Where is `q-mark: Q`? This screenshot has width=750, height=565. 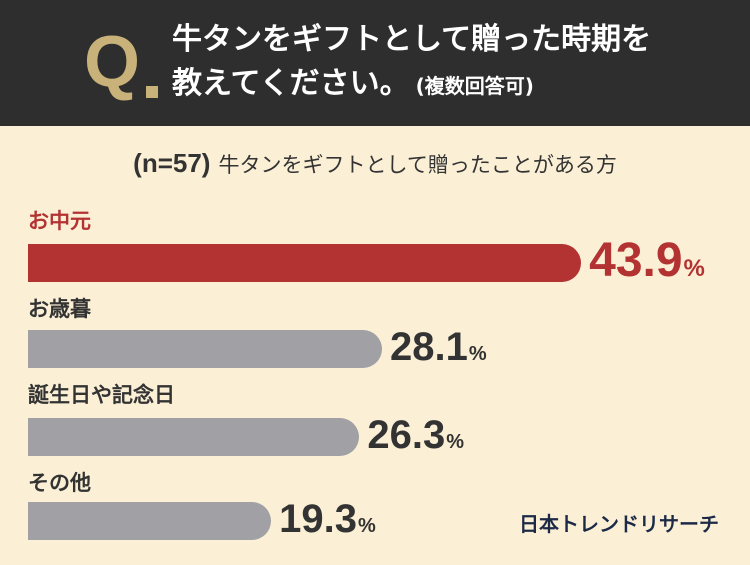
q-mark: Q is located at coordinates (112, 62).